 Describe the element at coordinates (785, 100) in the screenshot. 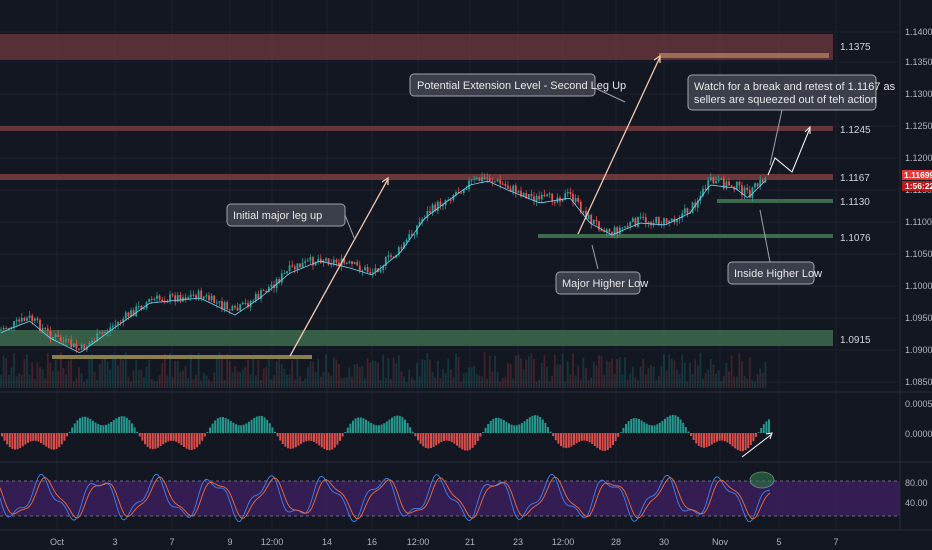

I see `svg-text:sellers are squeezed out of te: sellers are squeezed out of teh action` at that location.